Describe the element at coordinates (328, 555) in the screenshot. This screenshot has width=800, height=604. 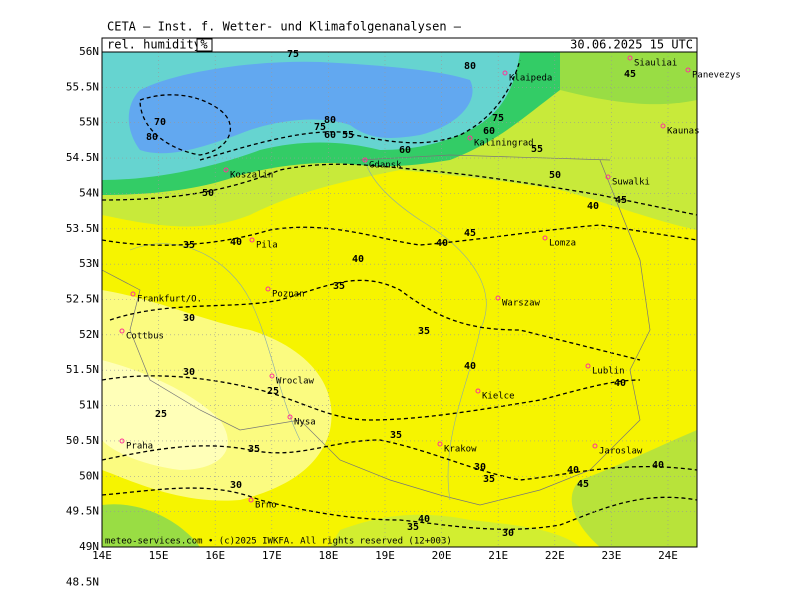
I see `lon-label: 18E` at that location.